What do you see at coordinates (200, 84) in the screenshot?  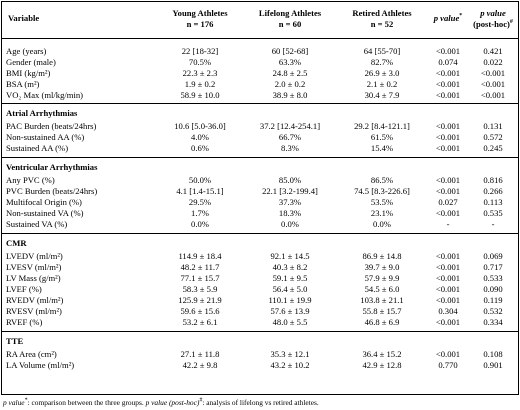 I see `young-cell: 1.9 ± 0.2` at bounding box center [200, 84].